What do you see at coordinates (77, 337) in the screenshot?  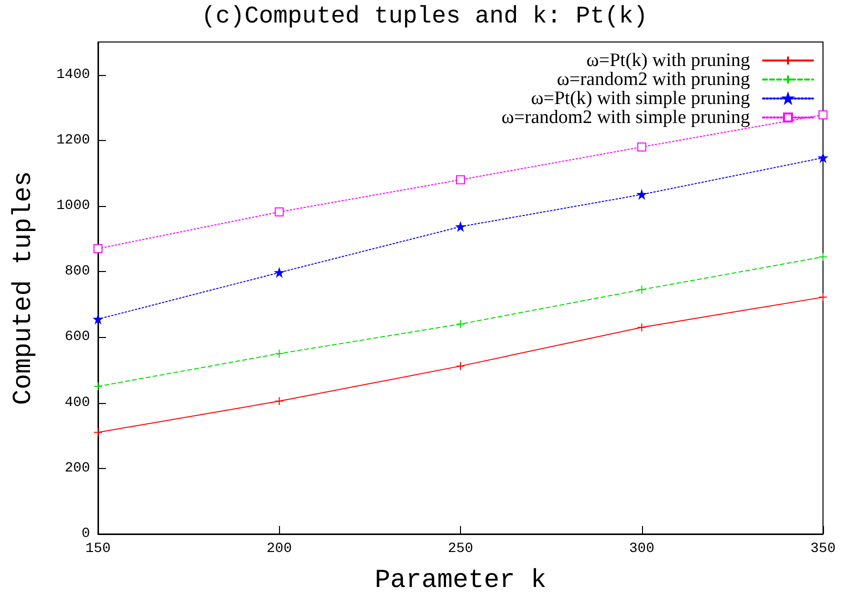 I see `y-tick-label: 600` at bounding box center [77, 337].